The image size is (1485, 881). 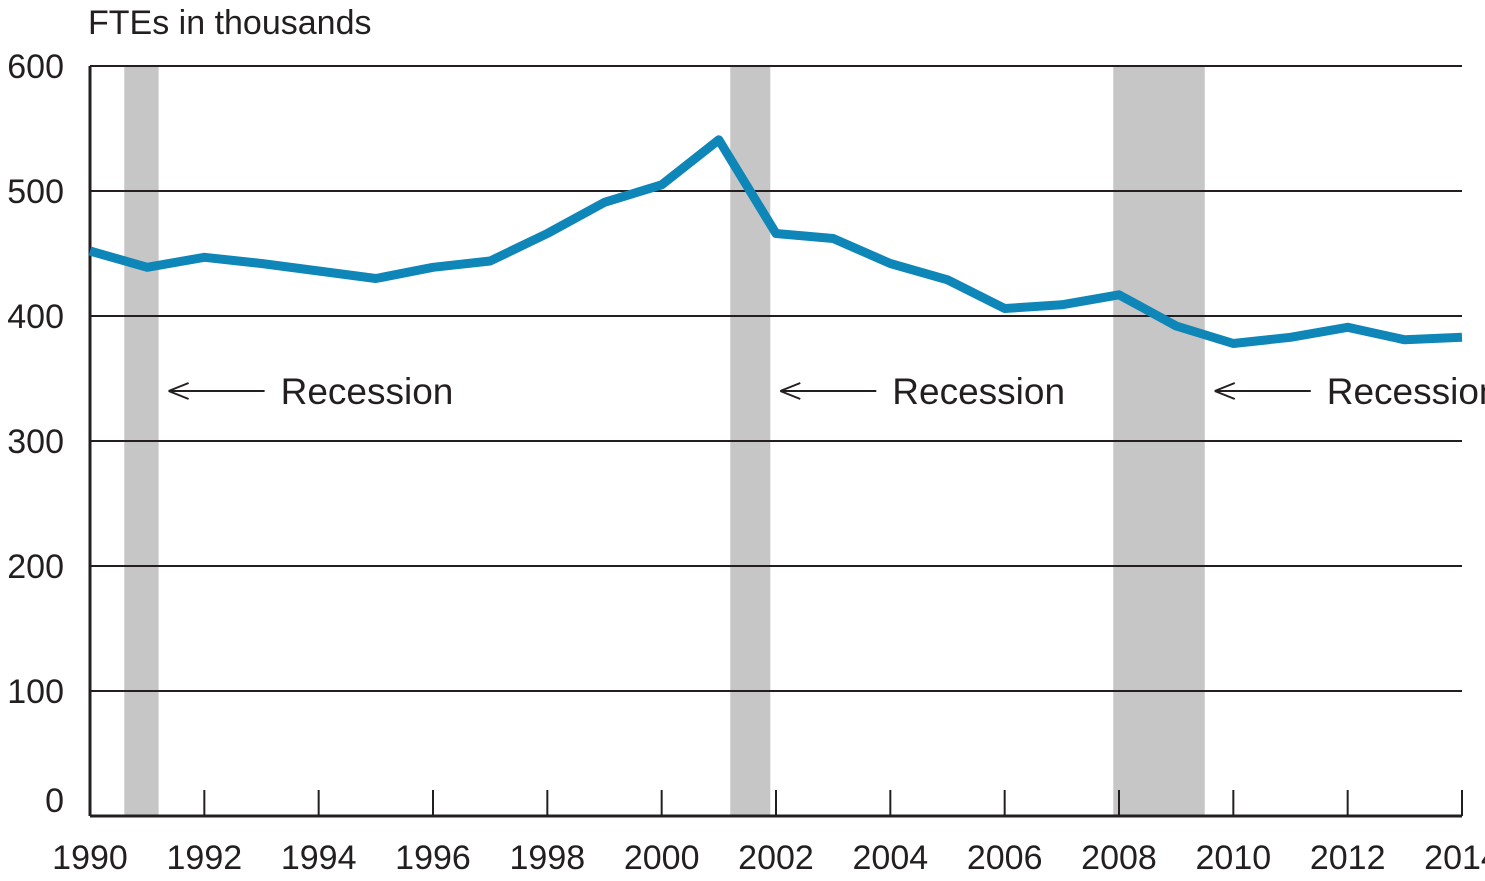 I want to click on recession-annotations: Recession Recession Recession, so click(x=826, y=391).